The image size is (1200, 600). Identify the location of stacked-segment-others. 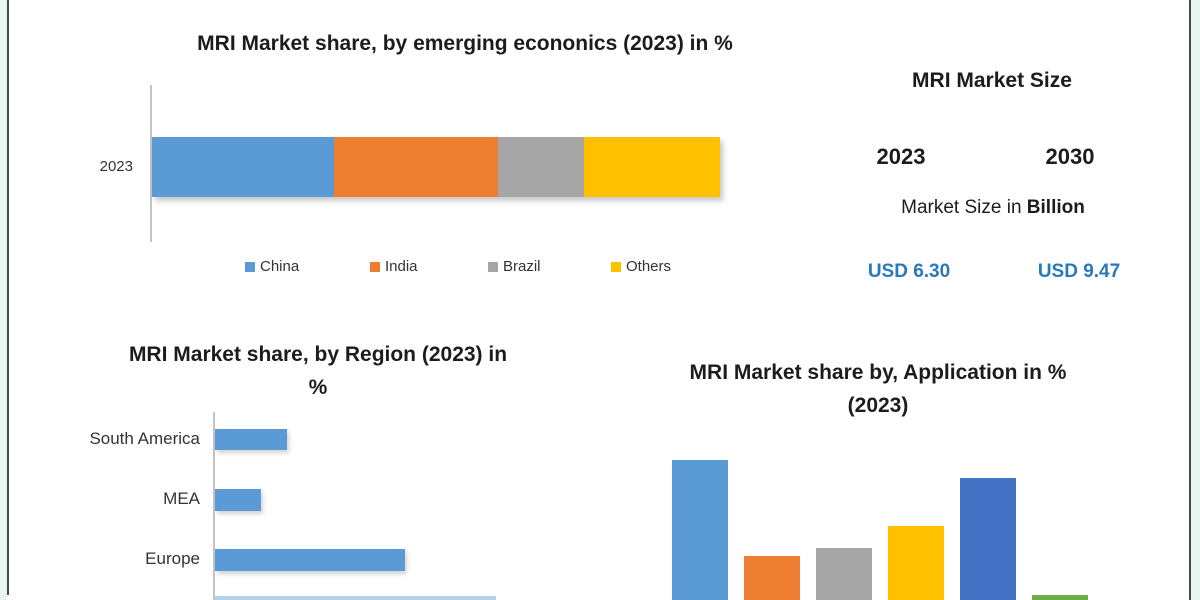
(651, 167).